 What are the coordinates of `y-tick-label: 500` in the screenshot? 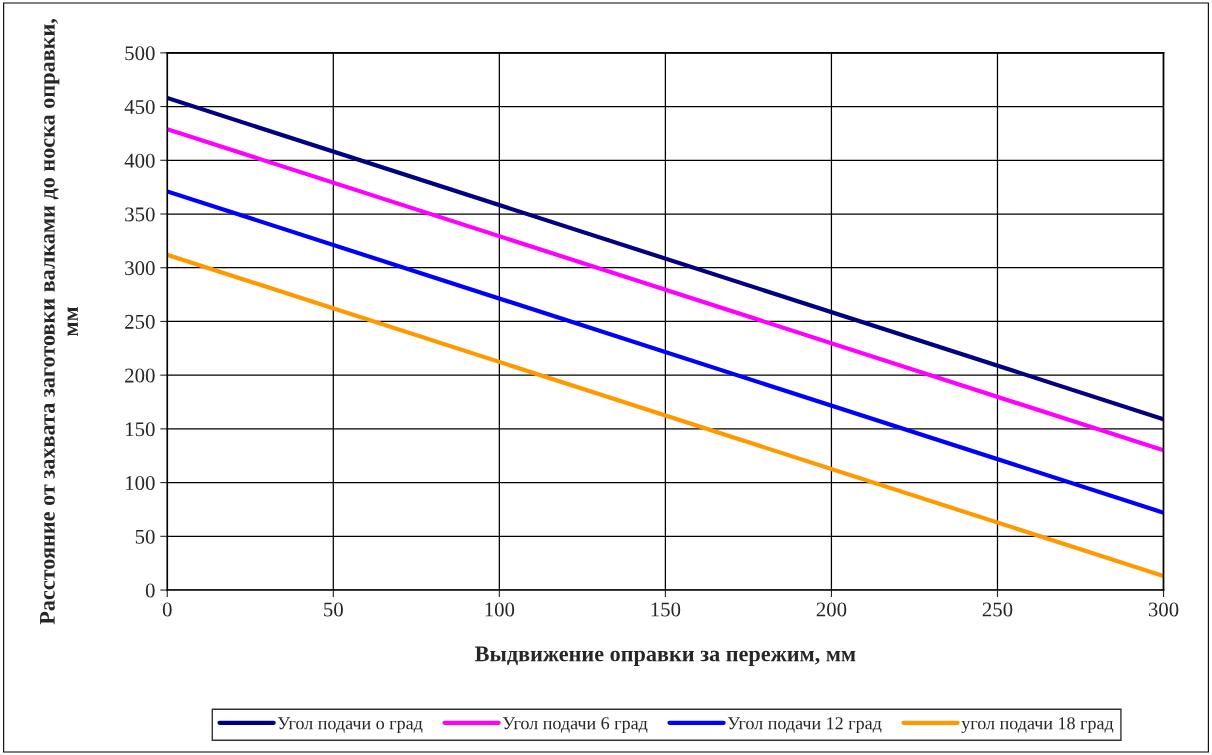 It's located at (140, 53).